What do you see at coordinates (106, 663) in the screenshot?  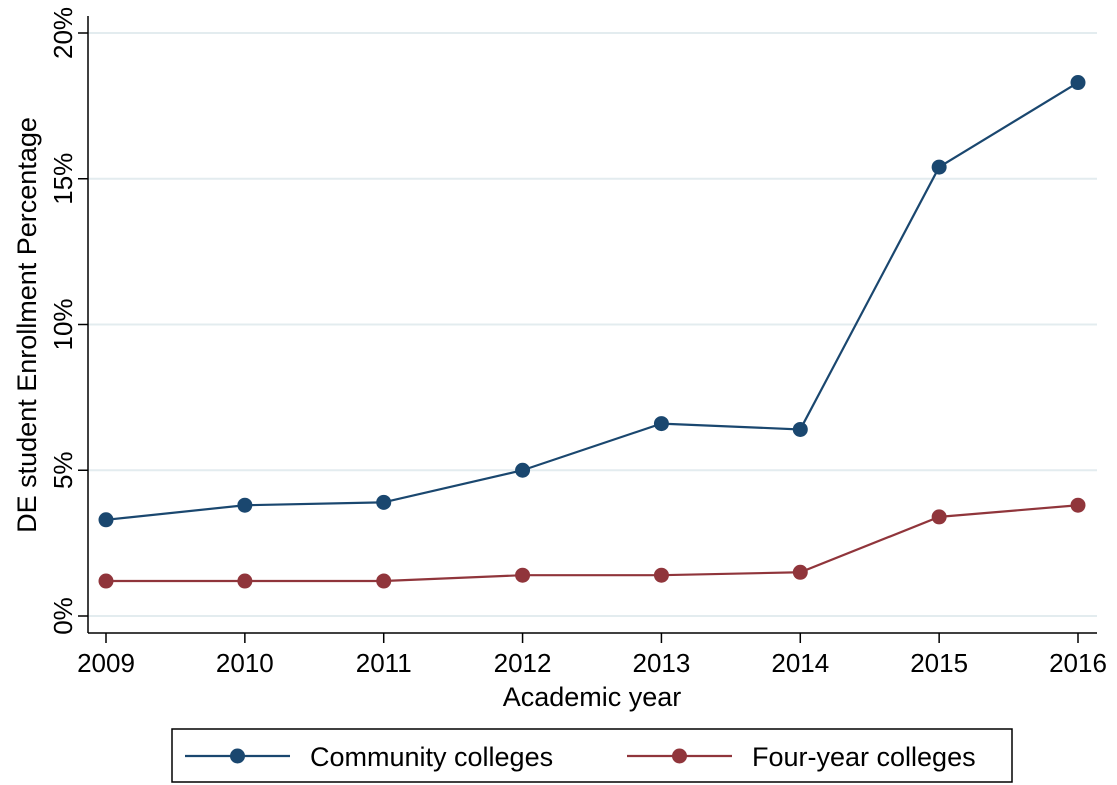 I see `x-tick-label: 2009` at bounding box center [106, 663].